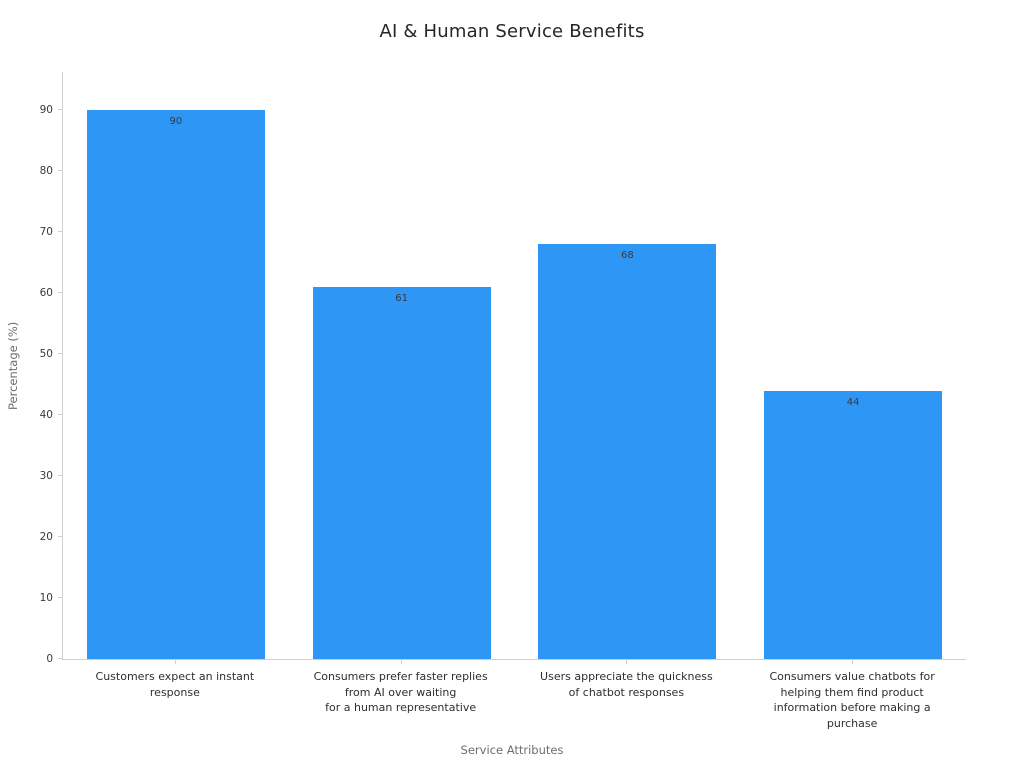 The image size is (1024, 768). Describe the element at coordinates (176, 121) in the screenshot. I see `bar-value-label: 90` at that location.